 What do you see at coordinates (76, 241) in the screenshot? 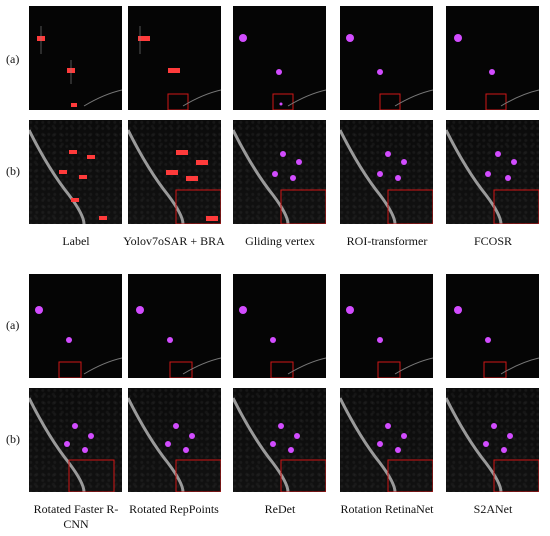
I see `caption-label: Label` at bounding box center [76, 241].